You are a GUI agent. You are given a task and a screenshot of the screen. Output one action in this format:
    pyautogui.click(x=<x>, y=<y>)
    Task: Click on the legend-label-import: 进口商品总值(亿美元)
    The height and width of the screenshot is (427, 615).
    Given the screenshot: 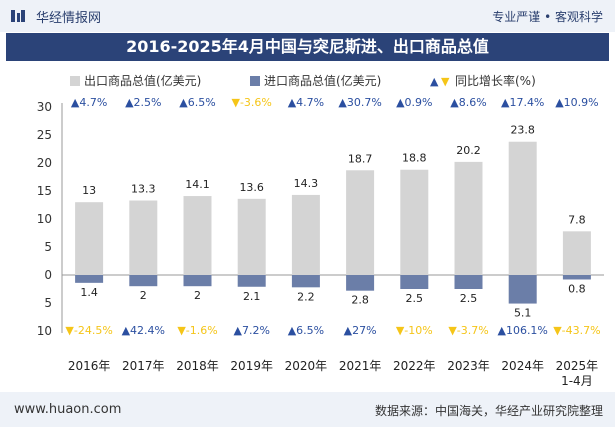 What is the action you would take?
    pyautogui.click(x=322, y=80)
    